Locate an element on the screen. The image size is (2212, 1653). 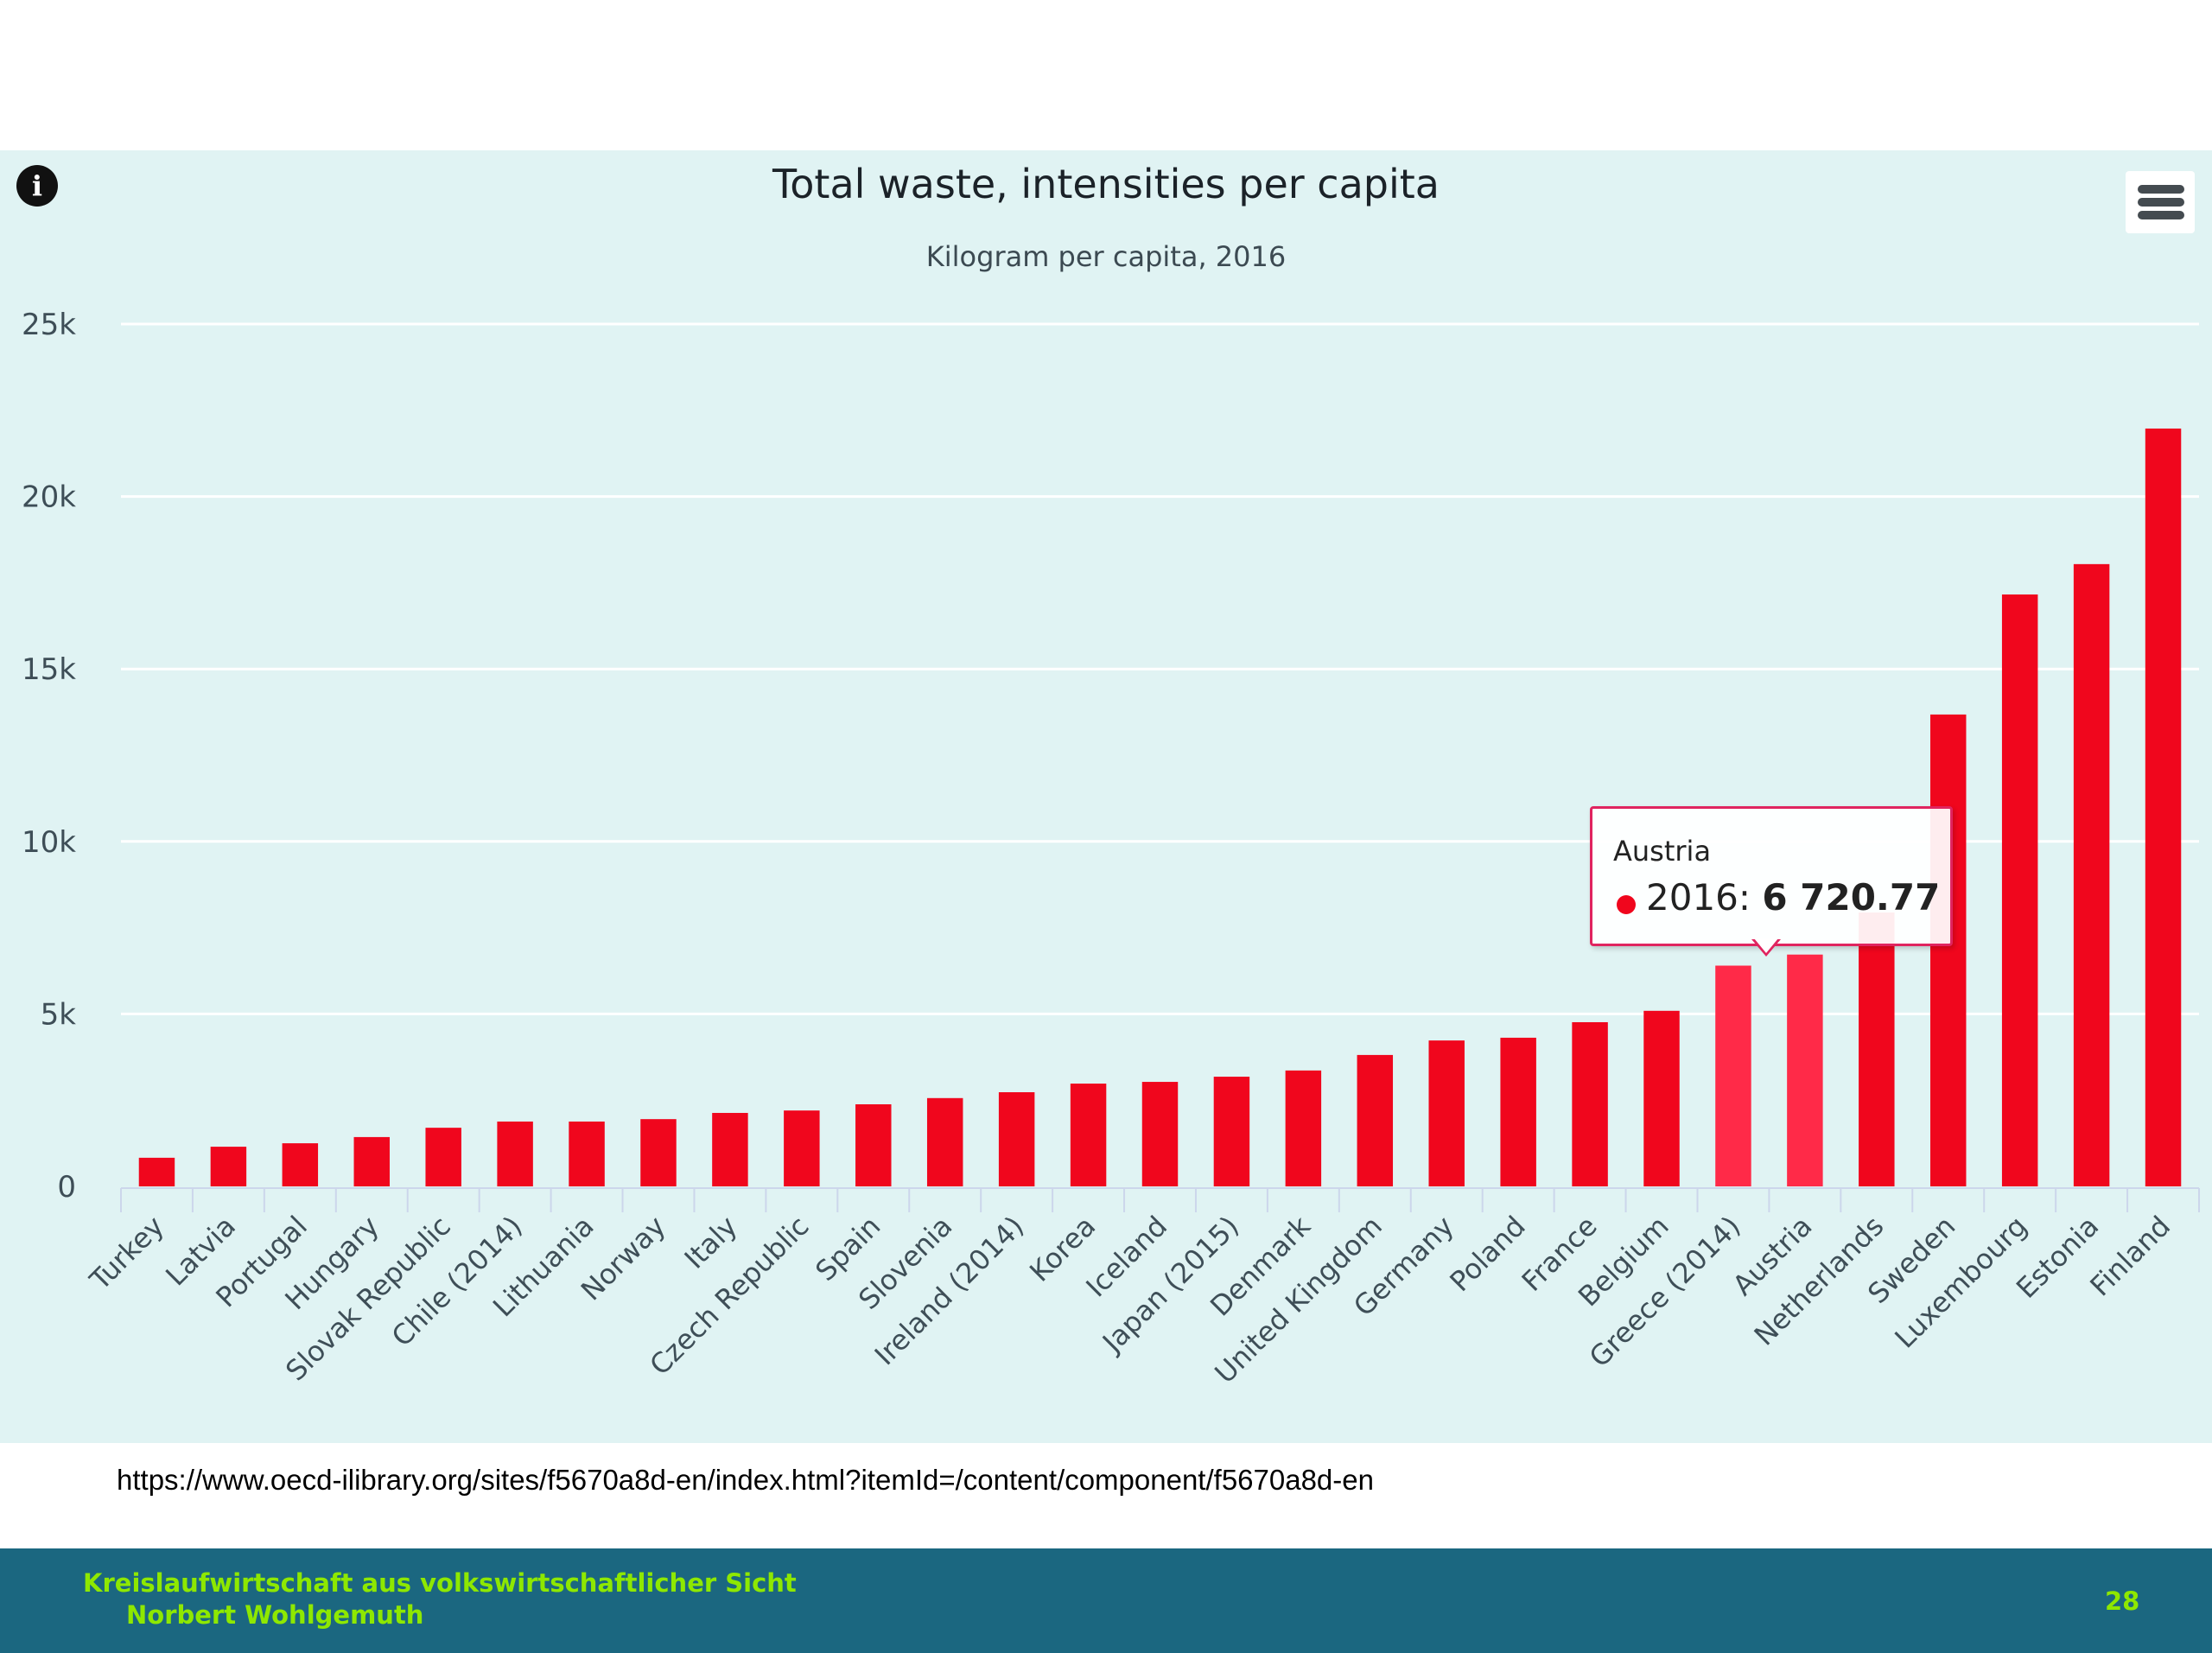
tooltip-pointer-fill is located at coordinates (1766, 945).